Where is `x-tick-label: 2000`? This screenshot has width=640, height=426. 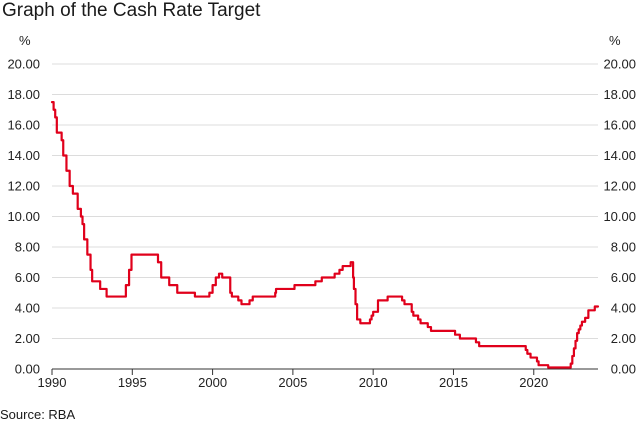 x-tick-label: 2000 is located at coordinates (212, 382).